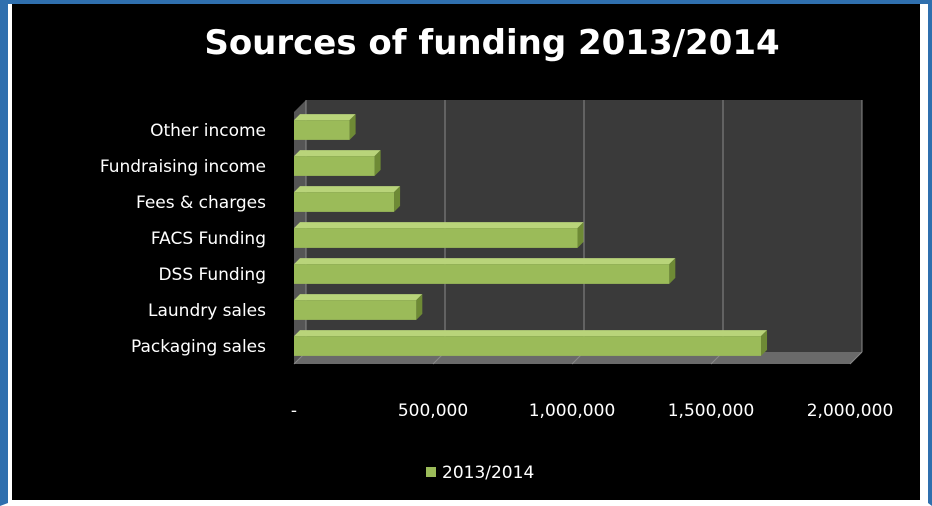 Image resolution: width=932 pixels, height=506 pixels. I want to click on category-label: FACS Funding, so click(208, 239).